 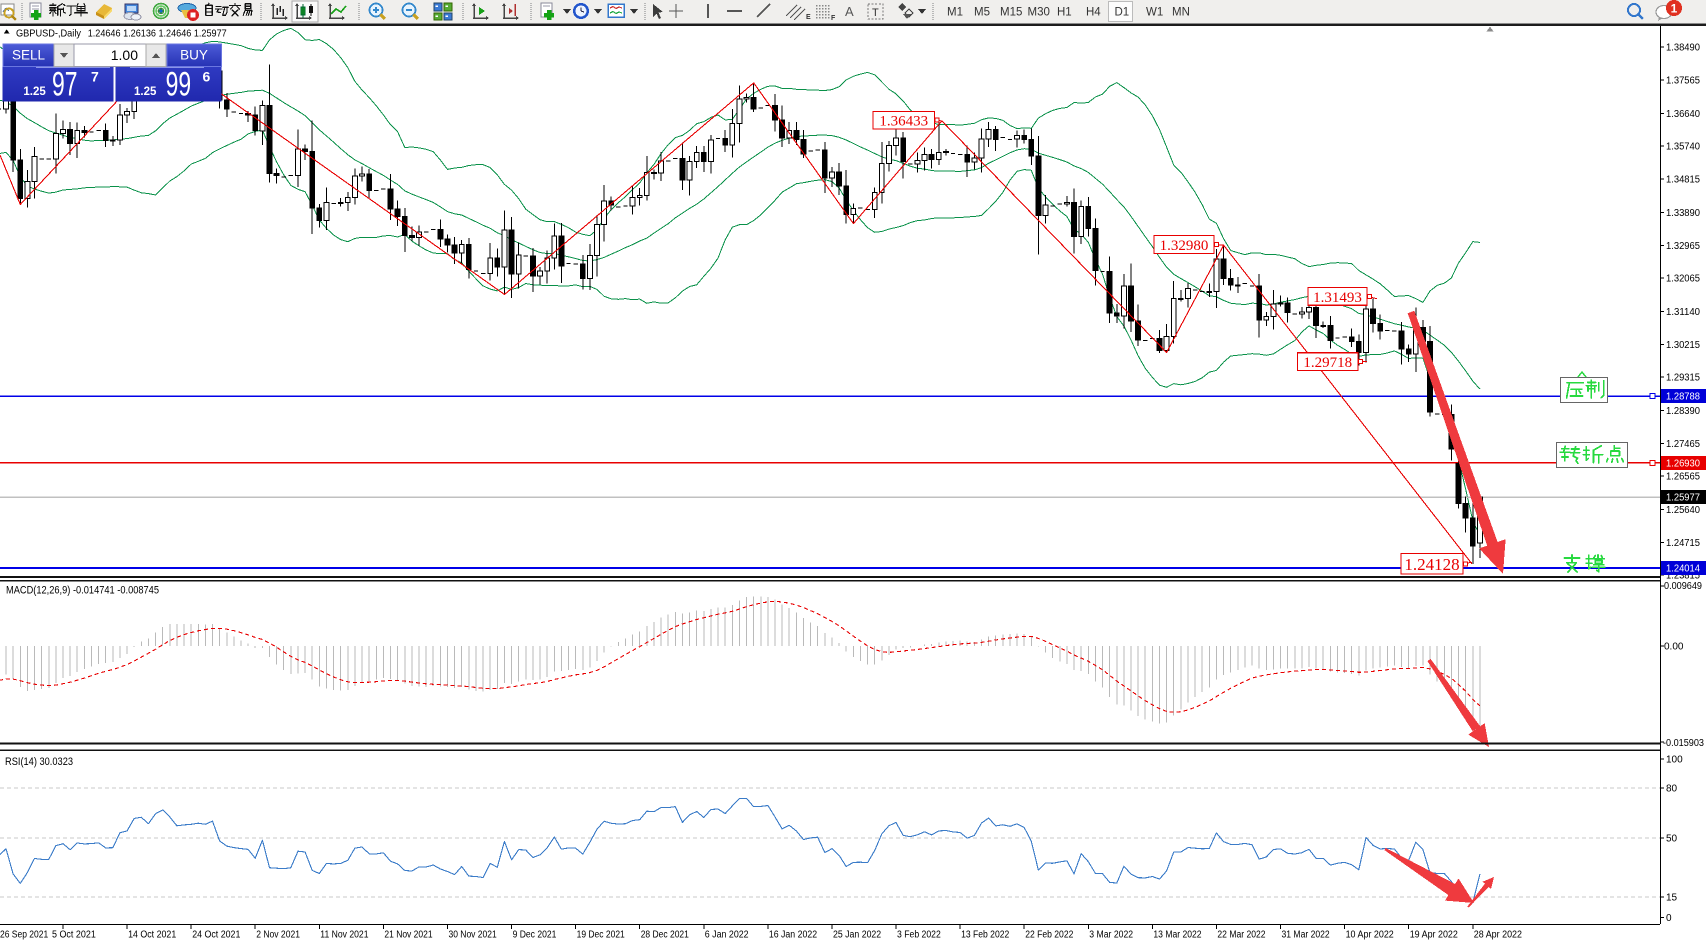 I want to click on svg-text: 0.009649, so click(x=1683, y=586).